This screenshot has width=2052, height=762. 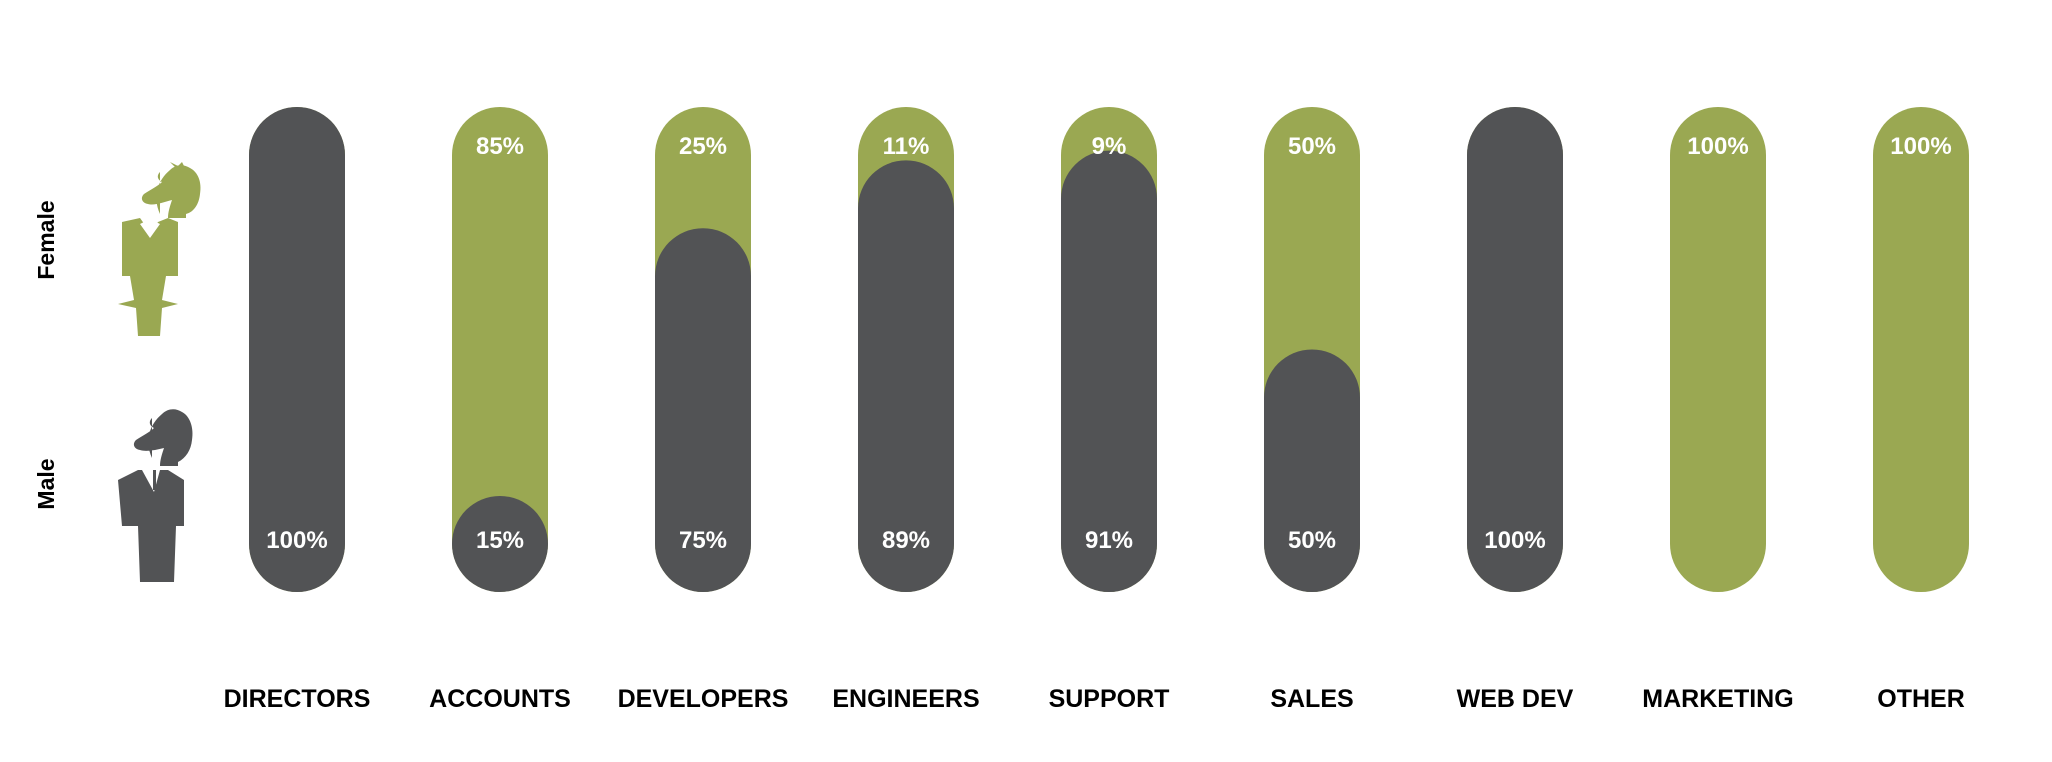 I want to click on bar-male-support, so click(x=1109, y=371).